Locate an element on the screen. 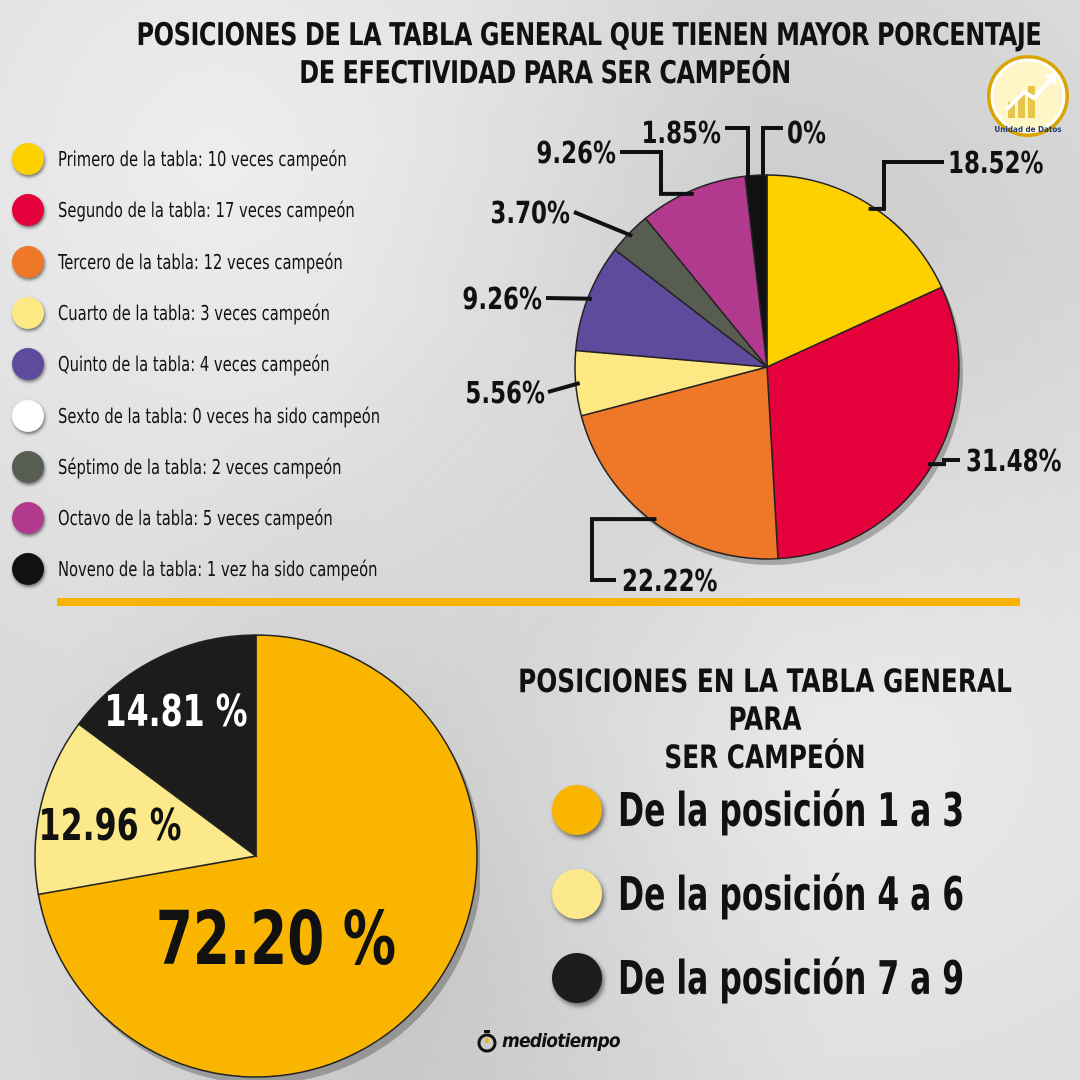 The image size is (1080, 1080). range-legend-label-1: De la posición 1 a 3 is located at coordinates (791, 810).